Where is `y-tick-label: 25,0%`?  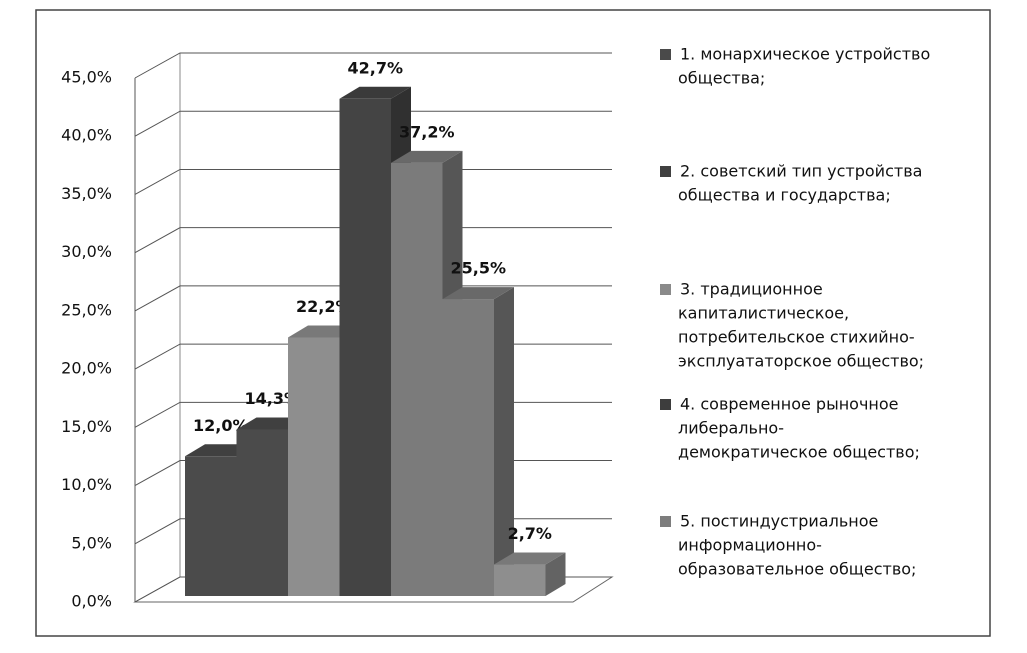 y-tick-label: 25,0% is located at coordinates (86, 309).